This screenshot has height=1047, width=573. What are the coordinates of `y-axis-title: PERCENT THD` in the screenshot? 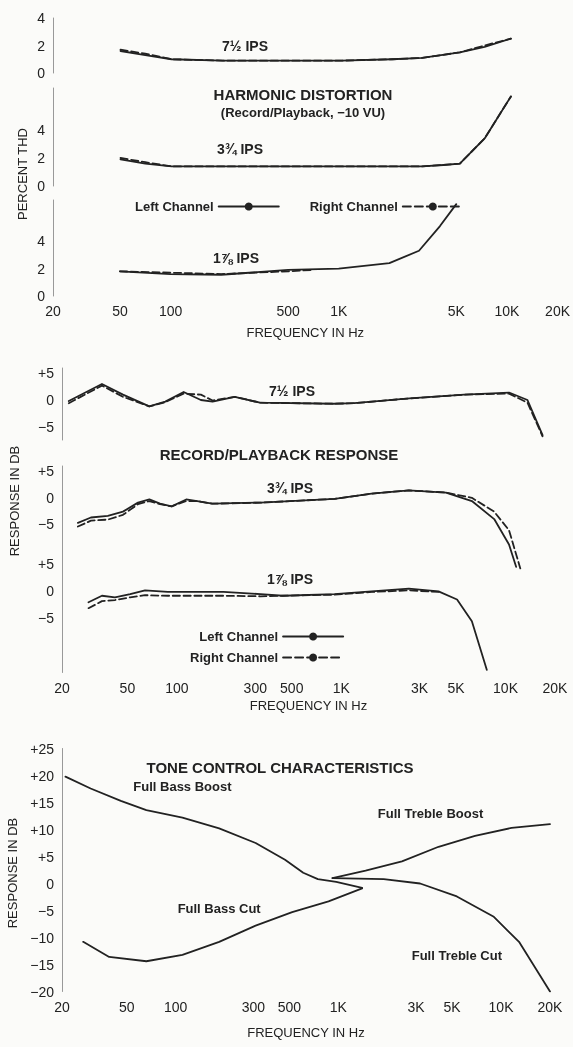 It's located at (22, 174).